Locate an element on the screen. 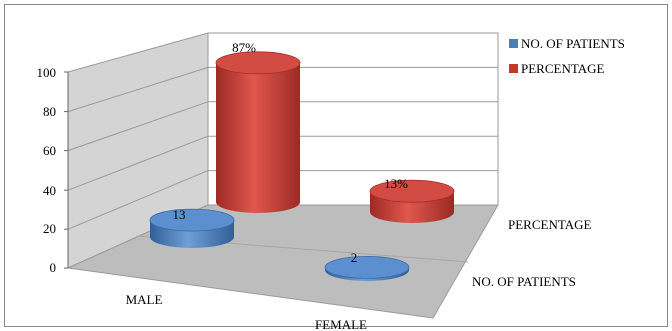 The height and width of the screenshot is (331, 672). legend-label-percentage: PERCENTAGE is located at coordinates (563, 68).